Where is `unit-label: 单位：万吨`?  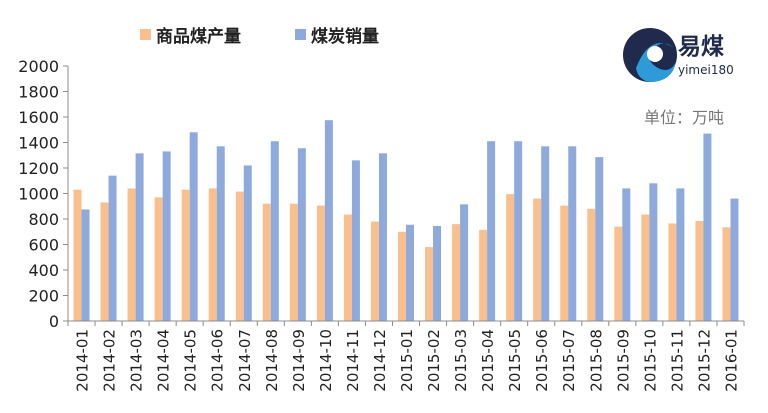
unit-label: 单位：万吨 is located at coordinates (684, 117).